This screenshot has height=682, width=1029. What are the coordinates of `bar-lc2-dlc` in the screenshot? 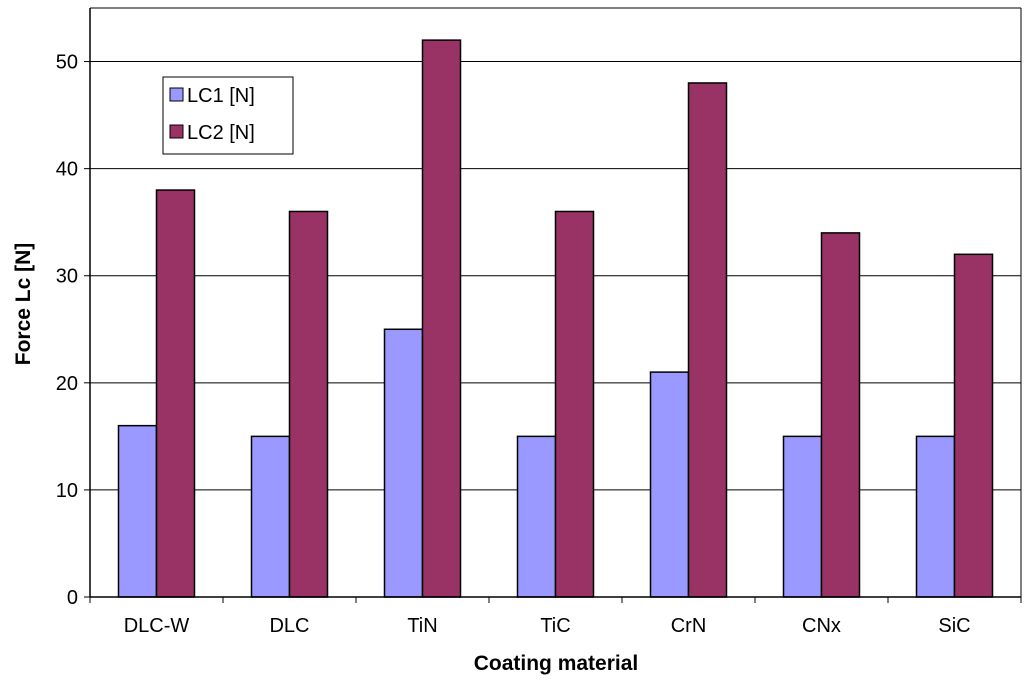 It's located at (308, 404).